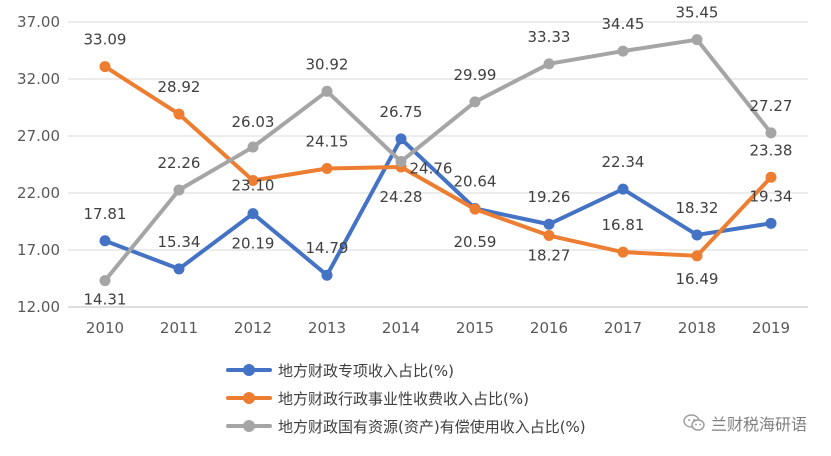 Image resolution: width=831 pixels, height=456 pixels. I want to click on data-label: 18.27, so click(549, 256).